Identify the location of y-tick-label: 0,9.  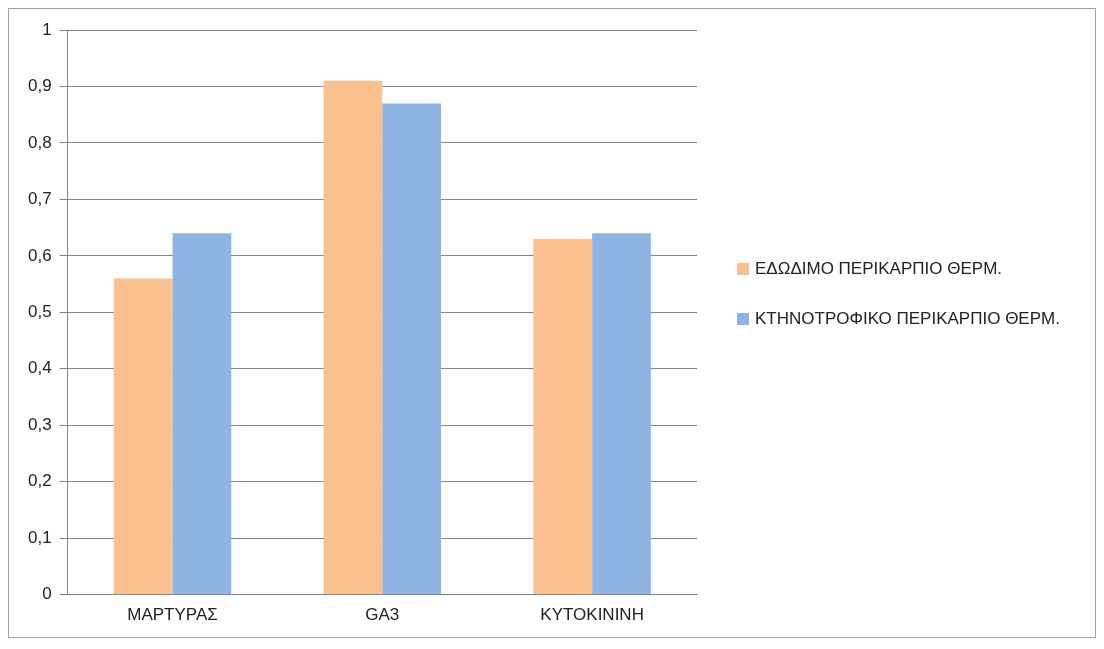
(39, 86).